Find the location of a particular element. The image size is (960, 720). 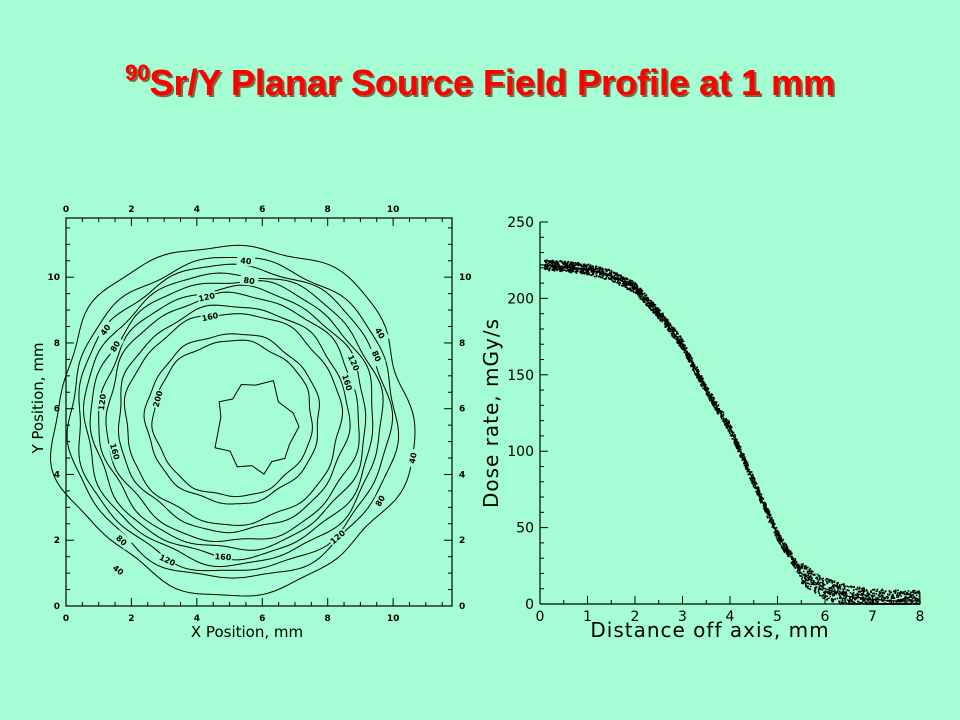

x-tick-label: 3 is located at coordinates (682, 617).